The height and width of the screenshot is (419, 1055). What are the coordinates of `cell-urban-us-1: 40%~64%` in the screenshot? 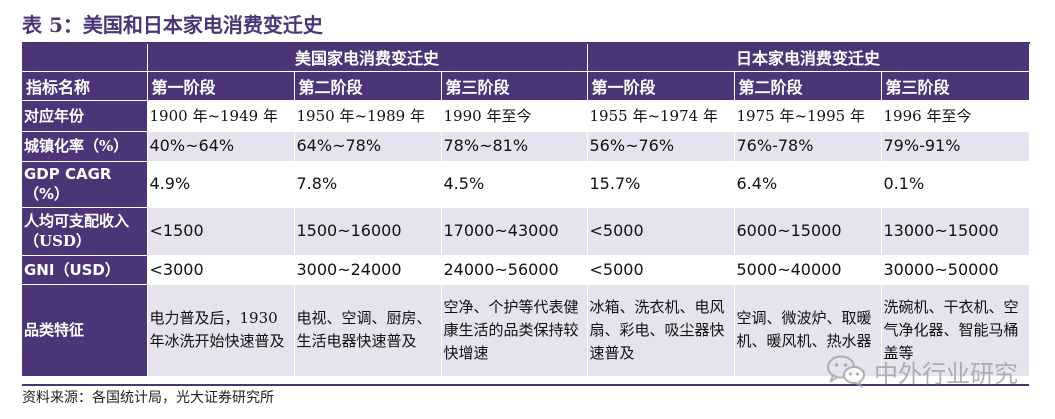 It's located at (221, 146).